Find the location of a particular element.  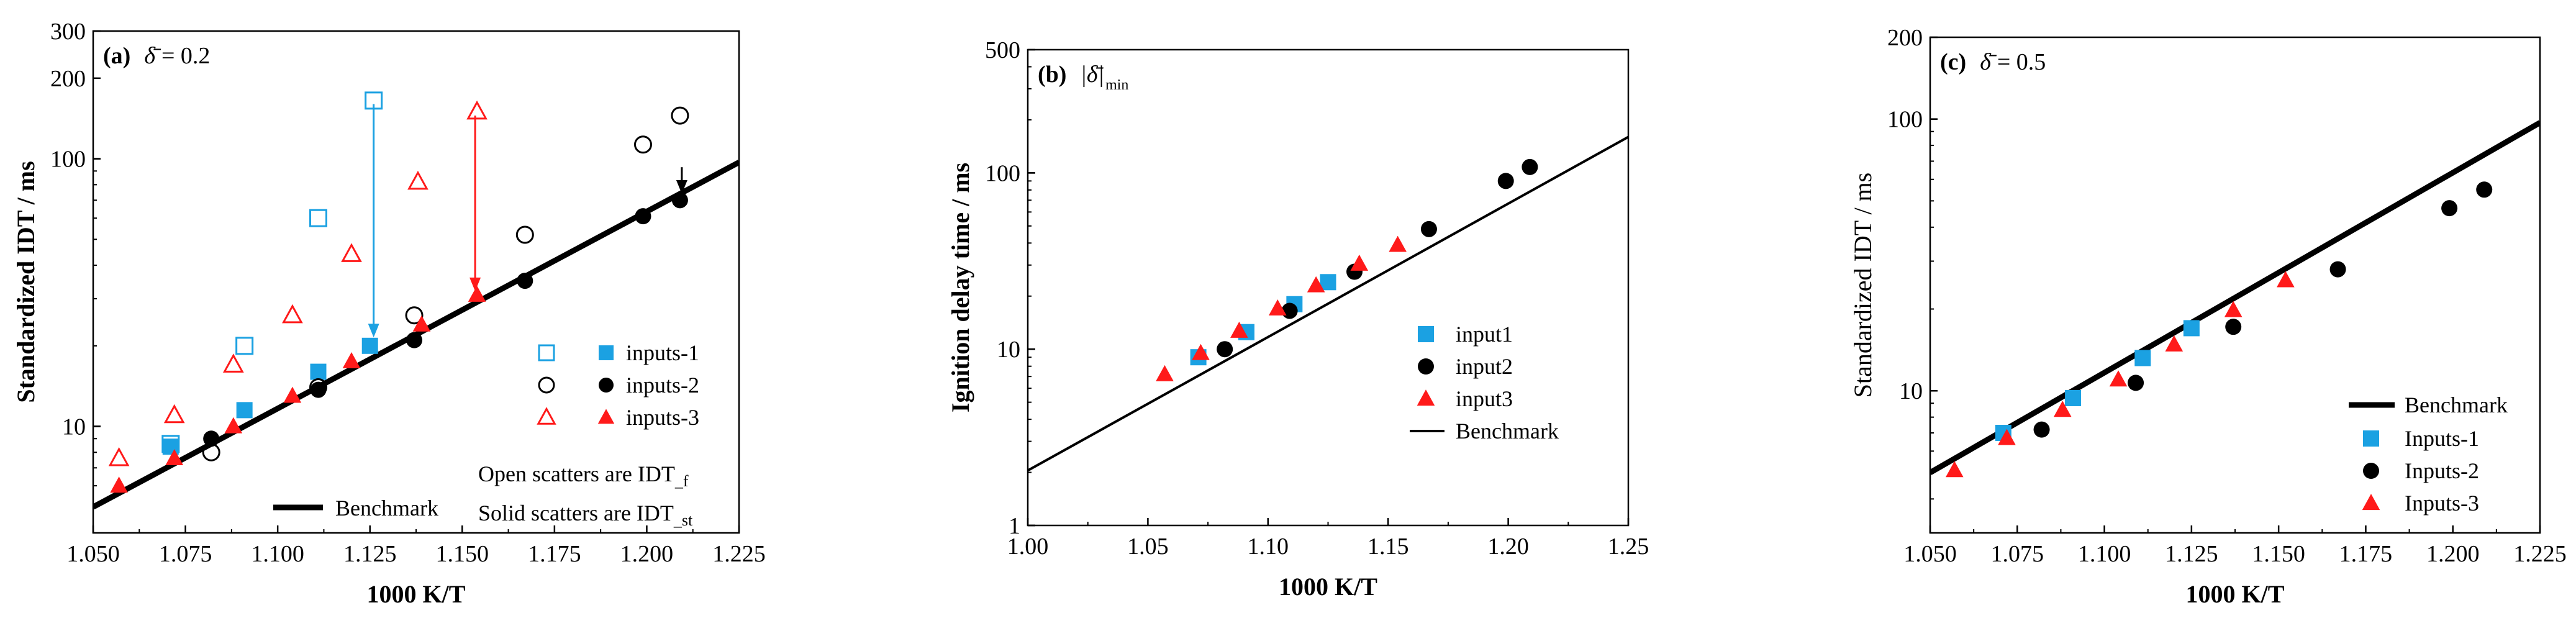

x-tick-label: 1.20 is located at coordinates (1508, 547).